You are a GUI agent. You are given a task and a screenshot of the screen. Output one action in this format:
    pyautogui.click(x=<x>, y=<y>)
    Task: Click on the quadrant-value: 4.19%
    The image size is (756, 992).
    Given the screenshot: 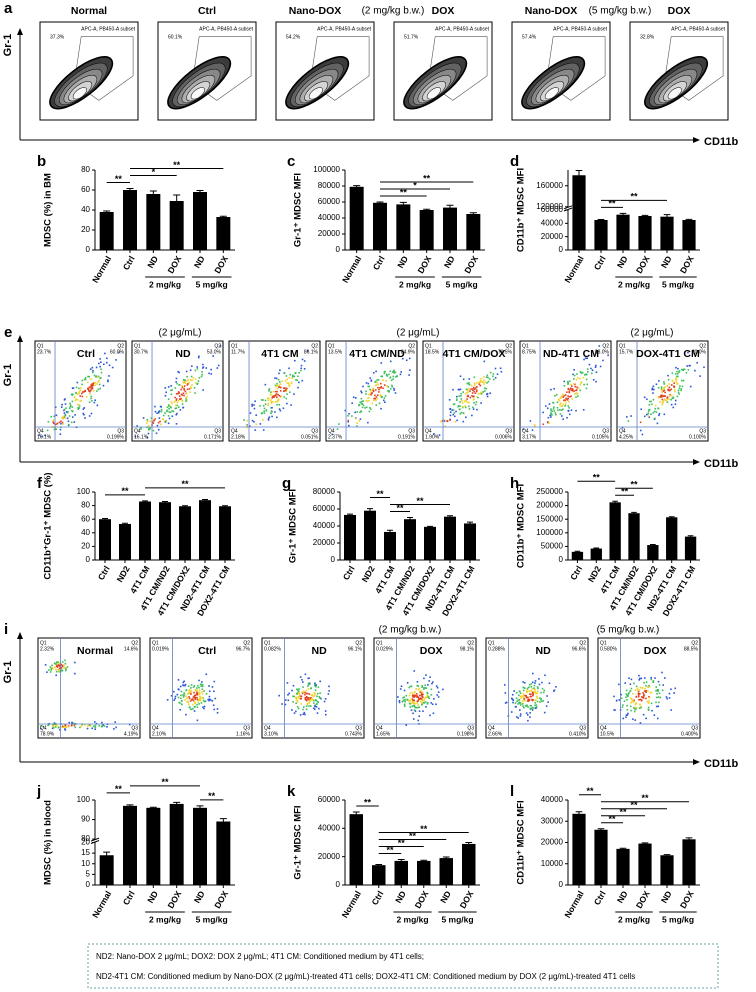 What is the action you would take?
    pyautogui.click(x=131, y=734)
    